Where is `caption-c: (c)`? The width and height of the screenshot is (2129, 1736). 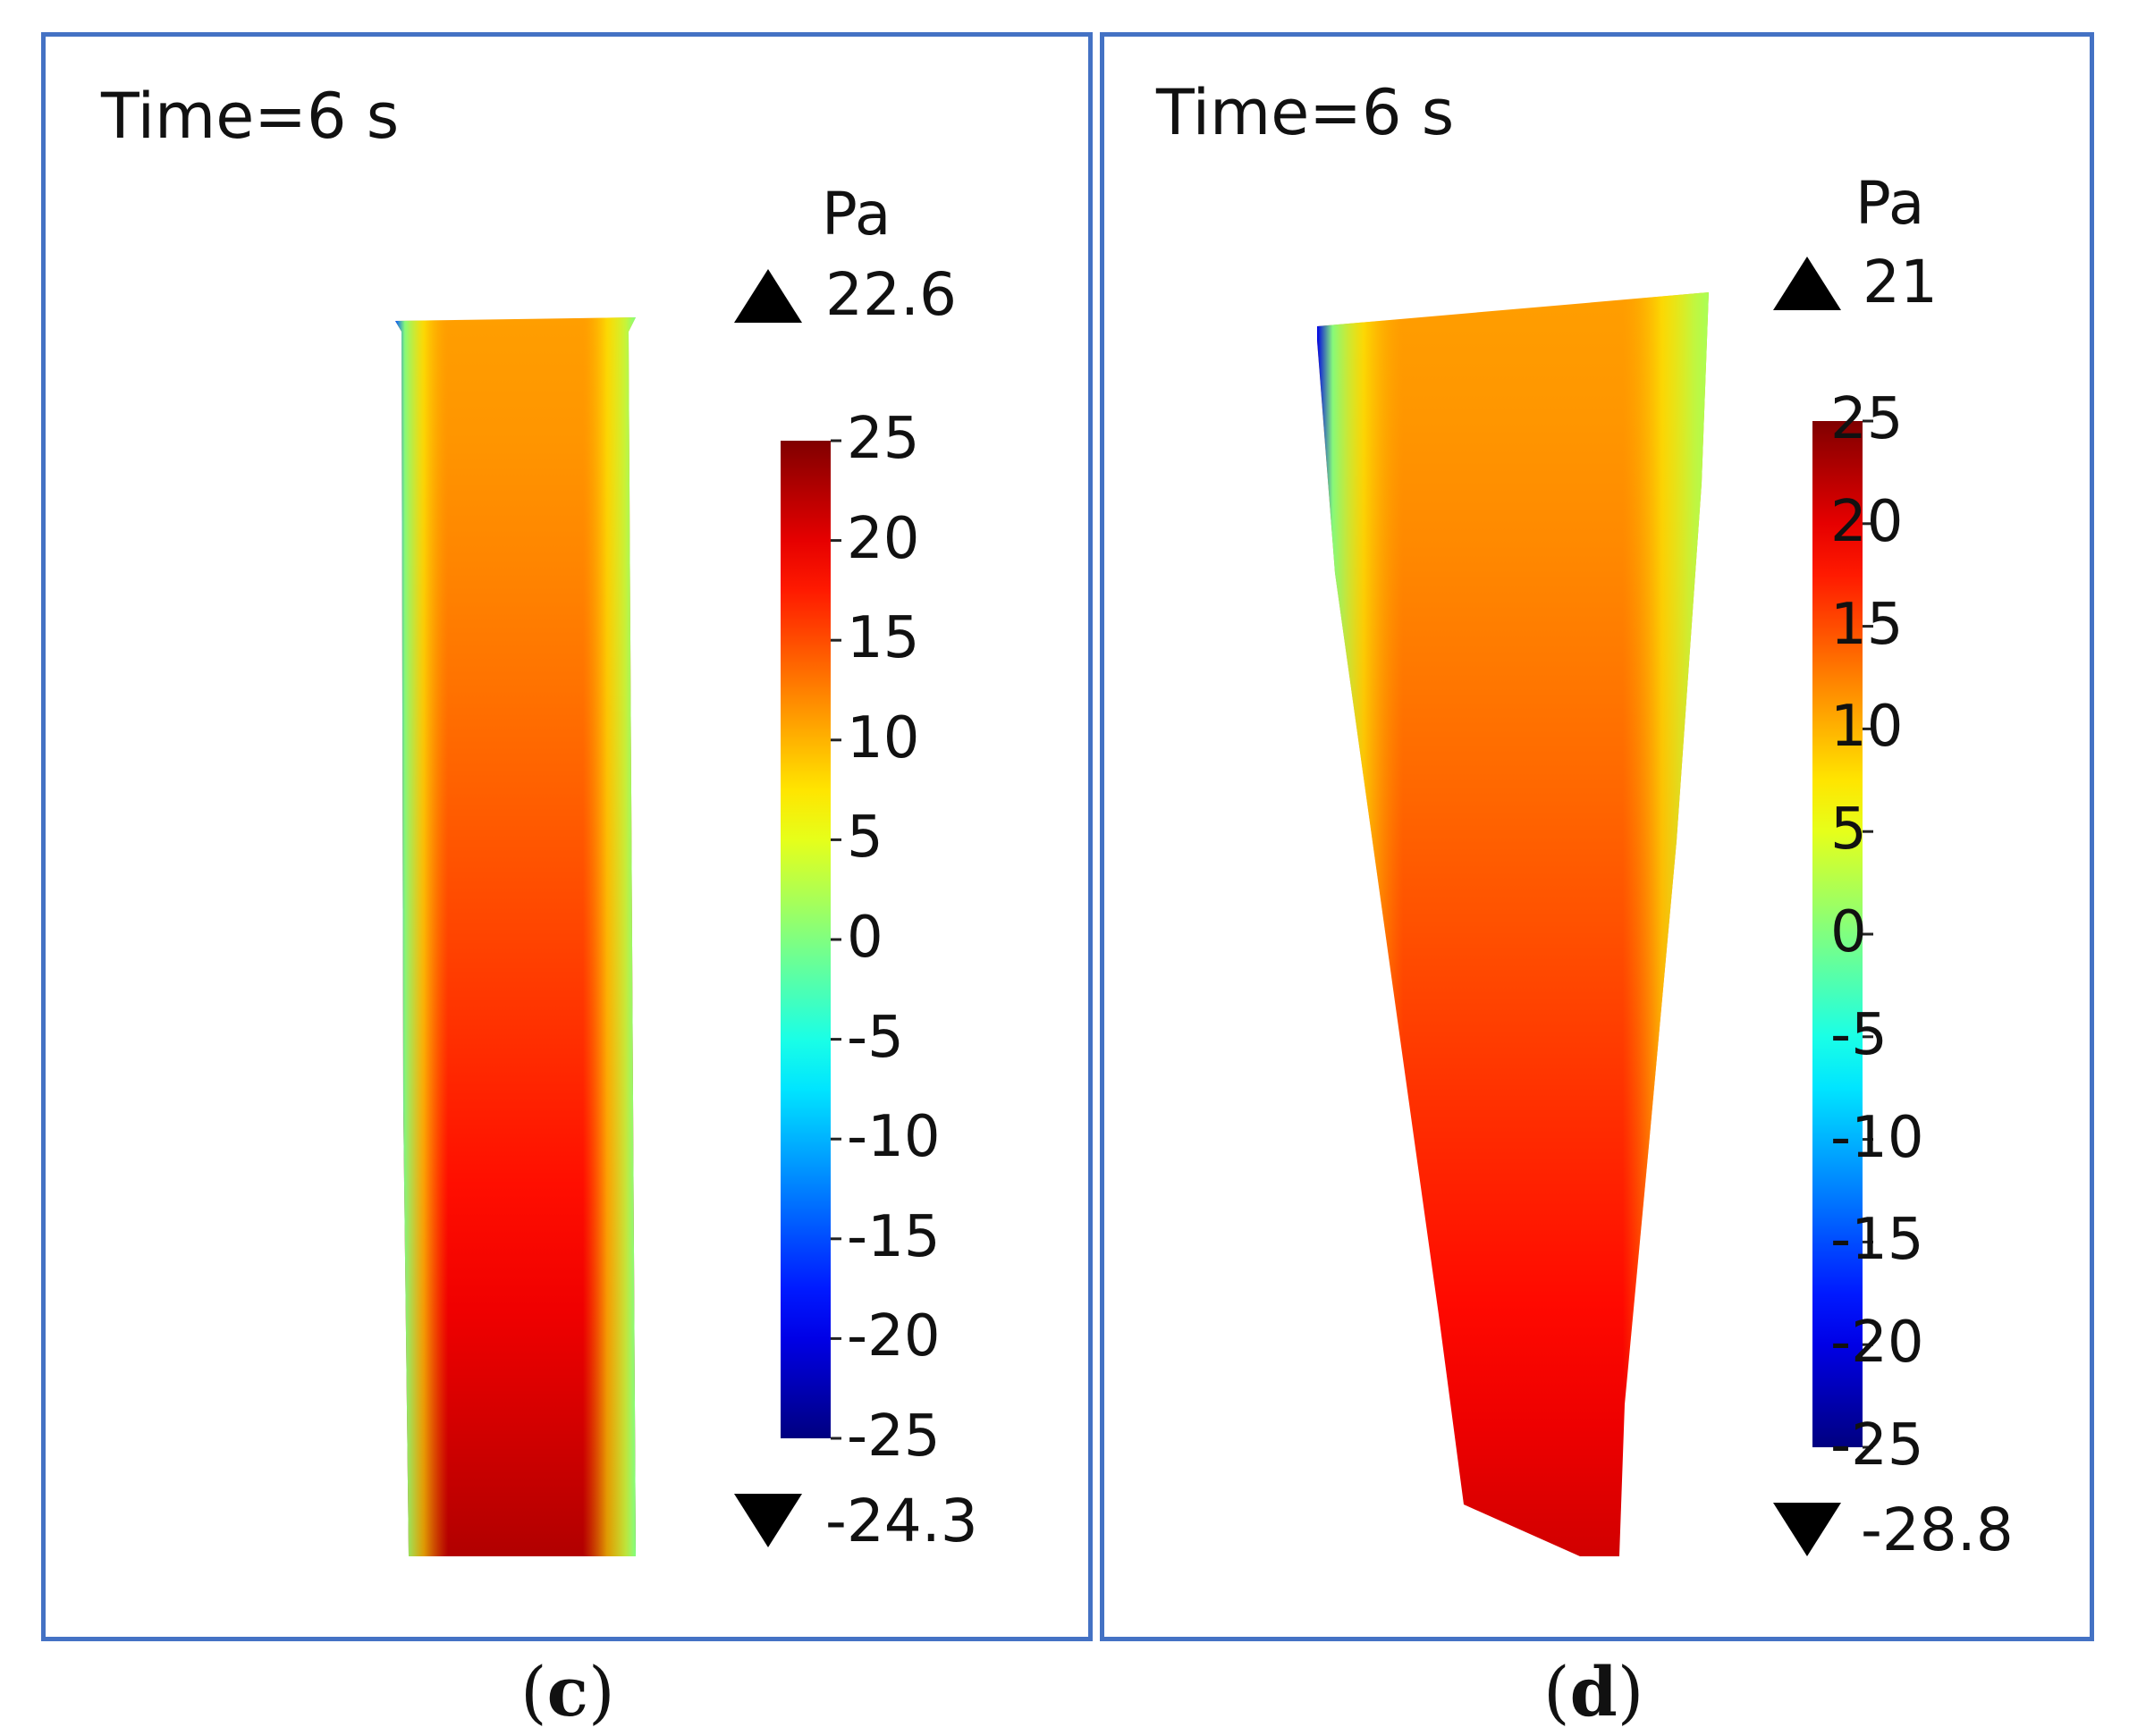 caption-c: (c) is located at coordinates (568, 1692).